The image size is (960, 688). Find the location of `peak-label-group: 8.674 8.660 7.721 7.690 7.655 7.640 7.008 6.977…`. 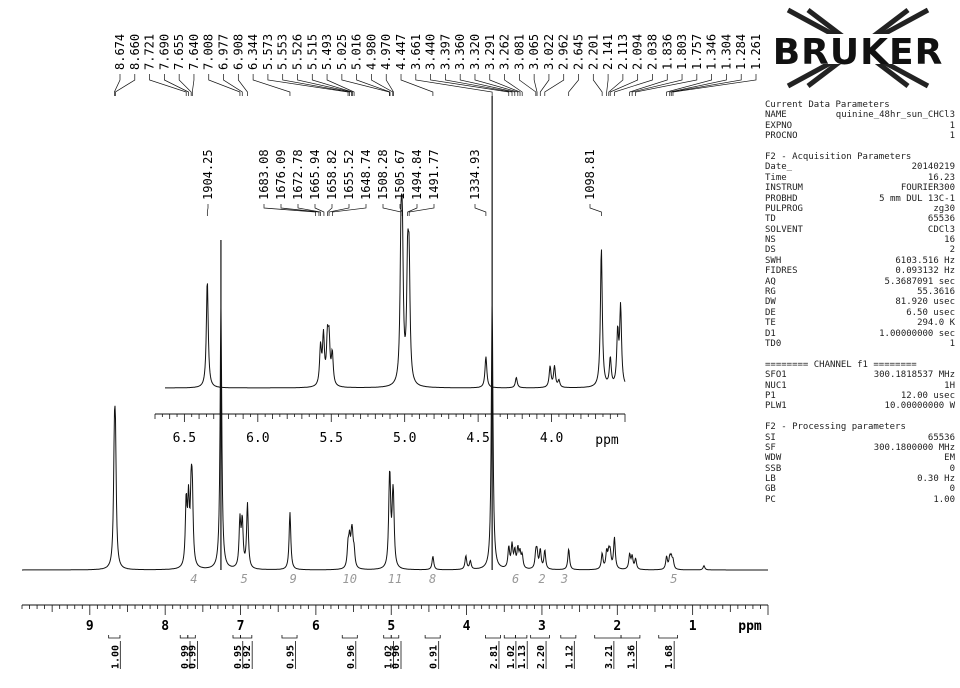

peak-label-group: 8.674 8.660 7.721 7.690 7.655 7.640 7.008 6.977… is located at coordinates (438, 65).